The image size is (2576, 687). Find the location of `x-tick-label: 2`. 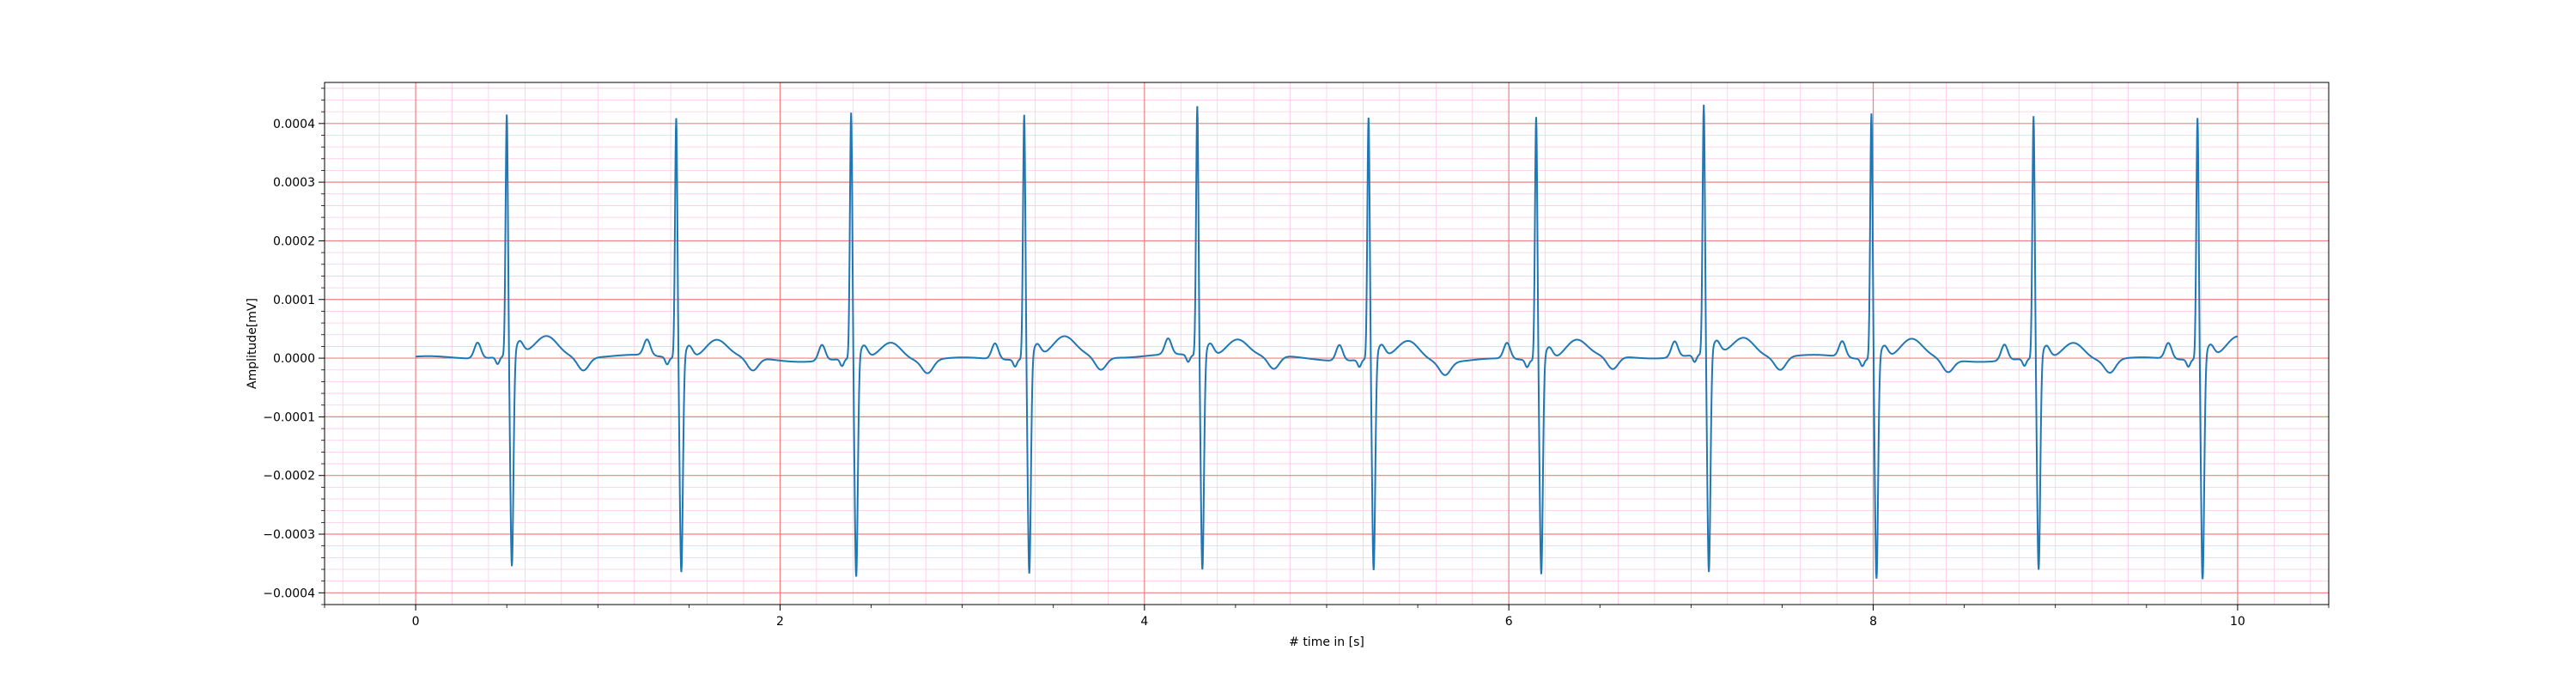

x-tick-label: 2 is located at coordinates (780, 622).